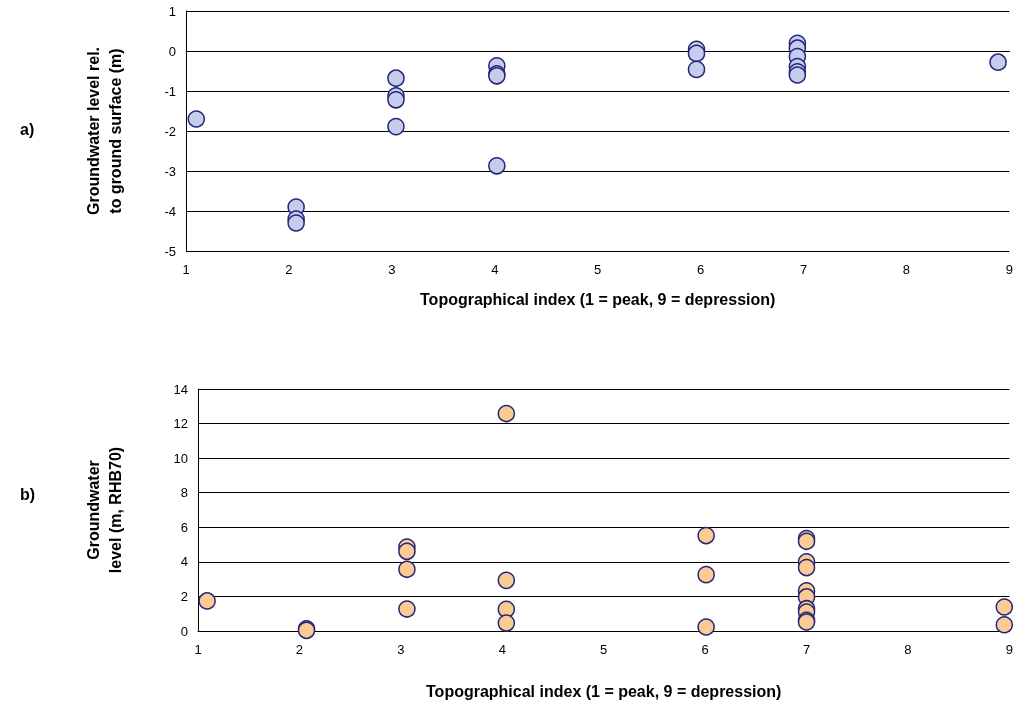 This screenshot has height=716, width=1016. What do you see at coordinates (184, 493) in the screenshot?
I see `y-tick-label: 8` at bounding box center [184, 493].